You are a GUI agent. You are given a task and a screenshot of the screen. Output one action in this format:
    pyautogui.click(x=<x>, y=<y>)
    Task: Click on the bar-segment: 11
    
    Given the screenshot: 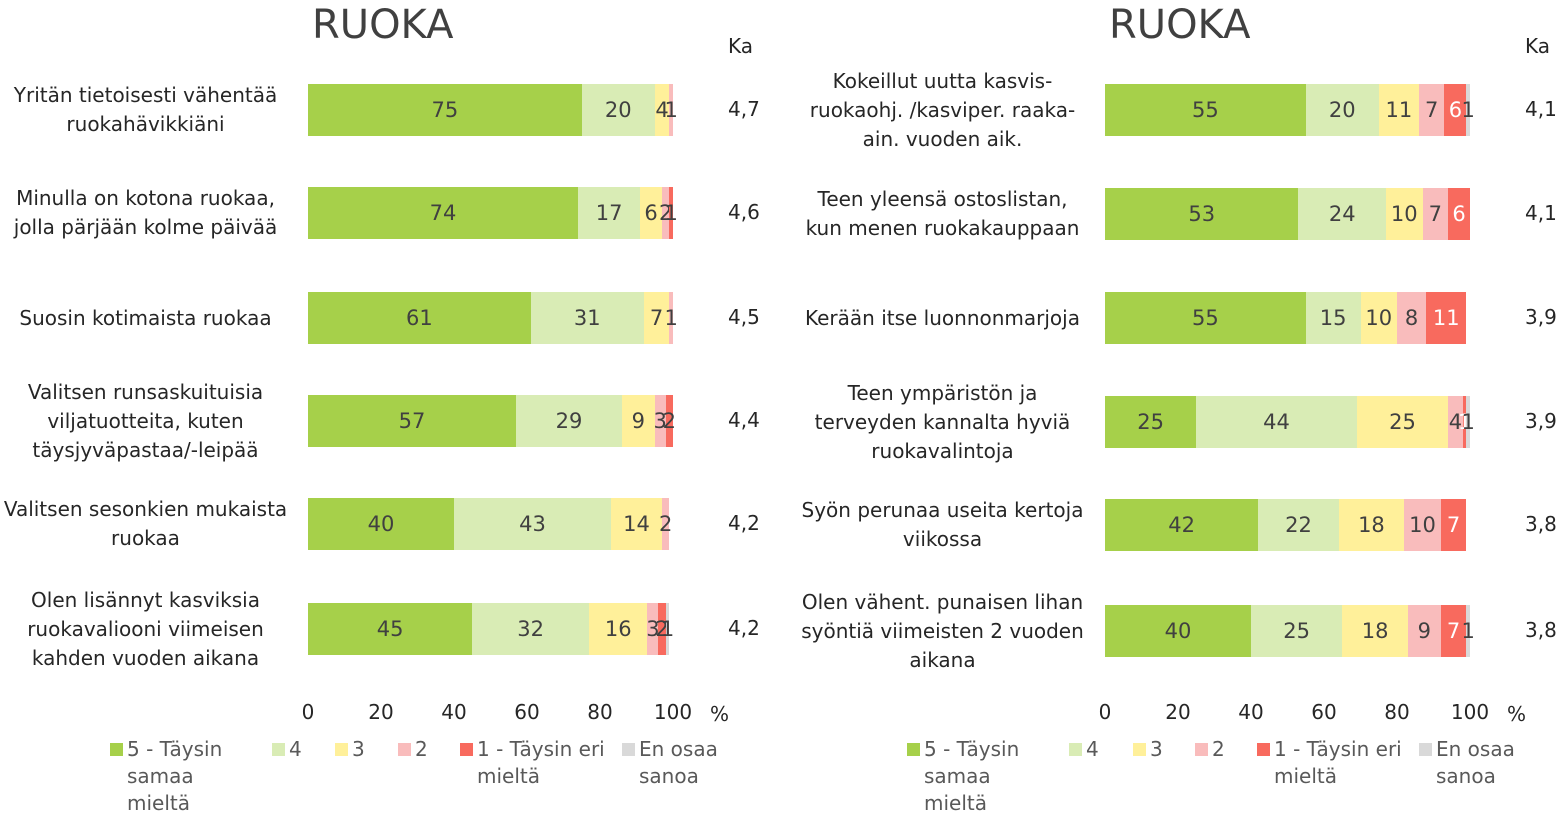 What is the action you would take?
    pyautogui.click(x=1446, y=318)
    